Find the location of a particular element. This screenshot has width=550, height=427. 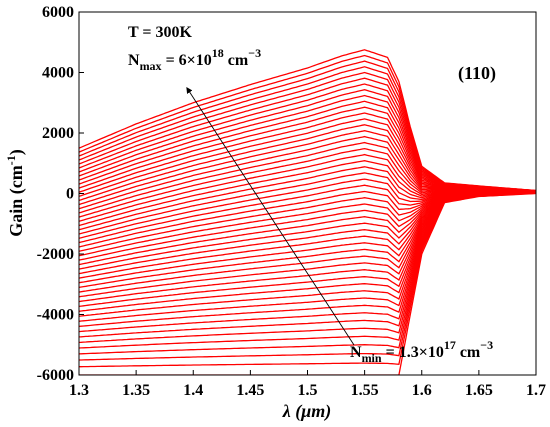

x-tick-label: 1.65 is located at coordinates (479, 390).